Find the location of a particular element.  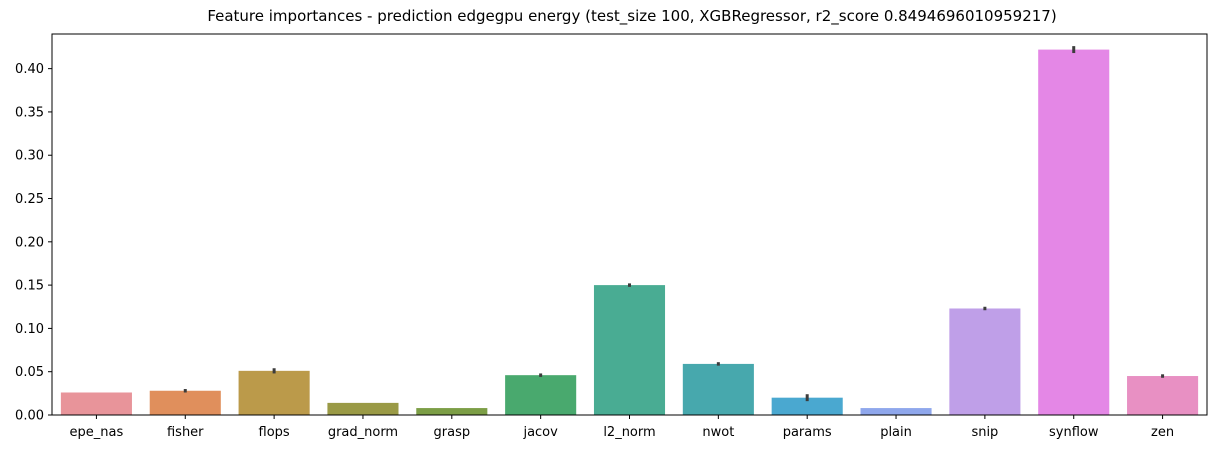

bar-params is located at coordinates (807, 406).